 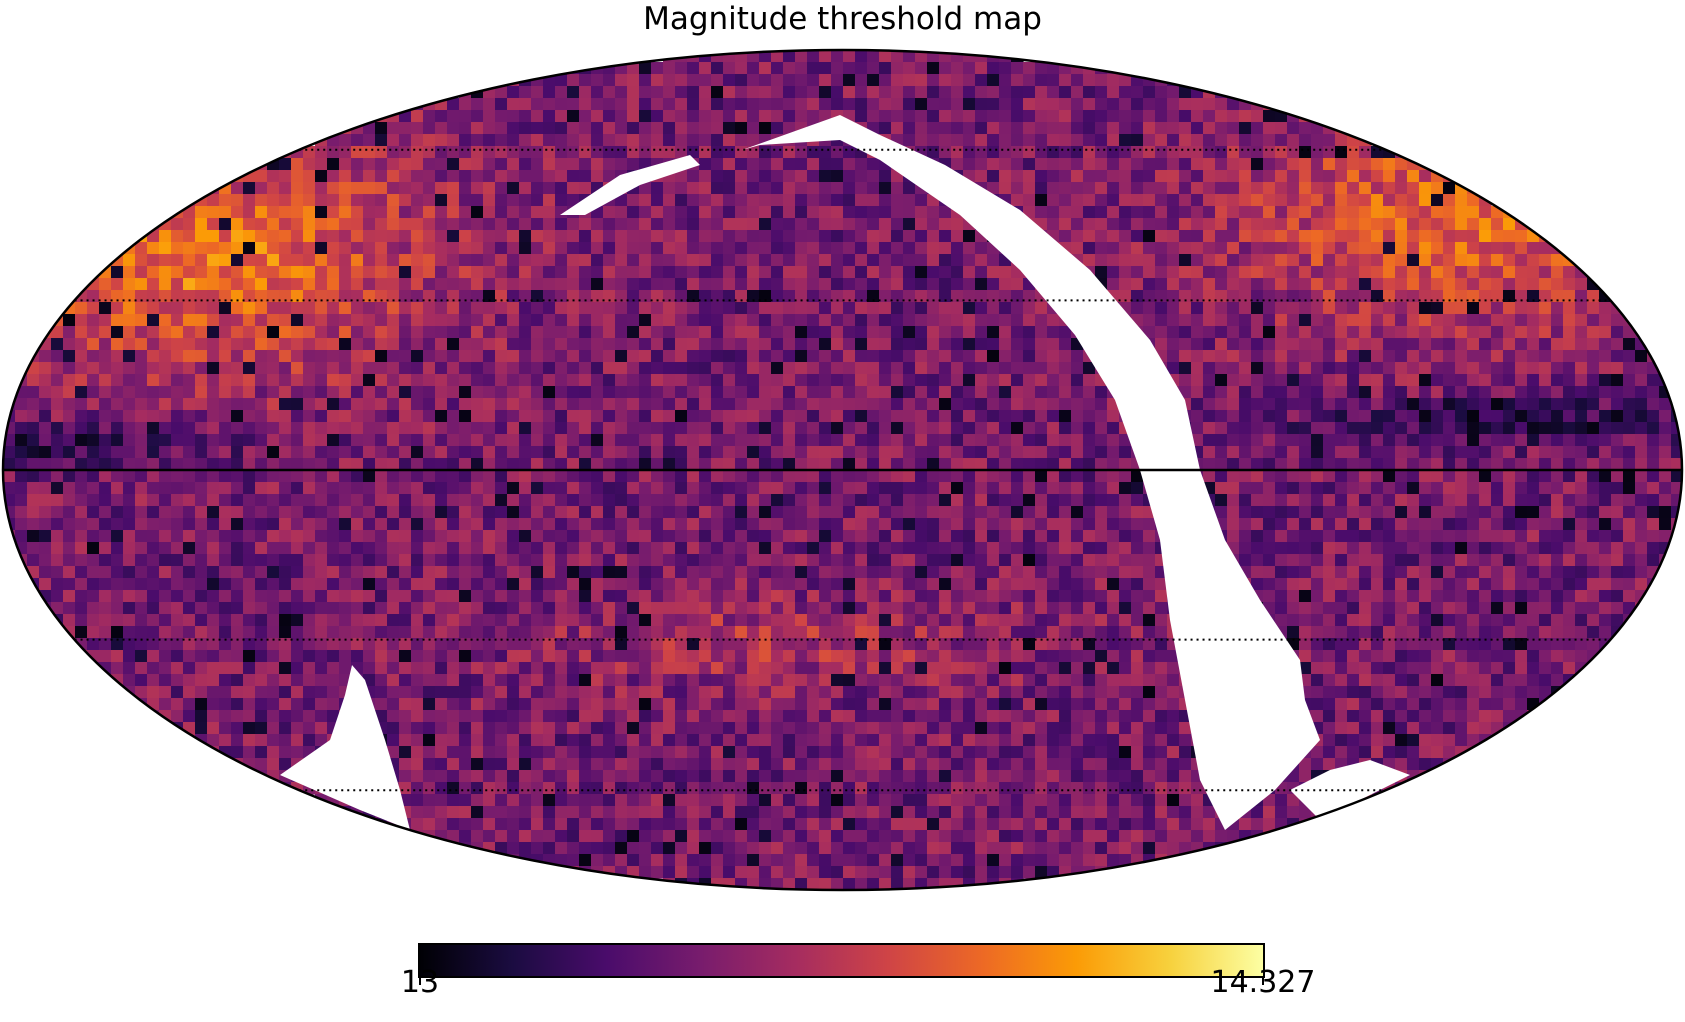 I want to click on colorbar, so click(x=841, y=960).